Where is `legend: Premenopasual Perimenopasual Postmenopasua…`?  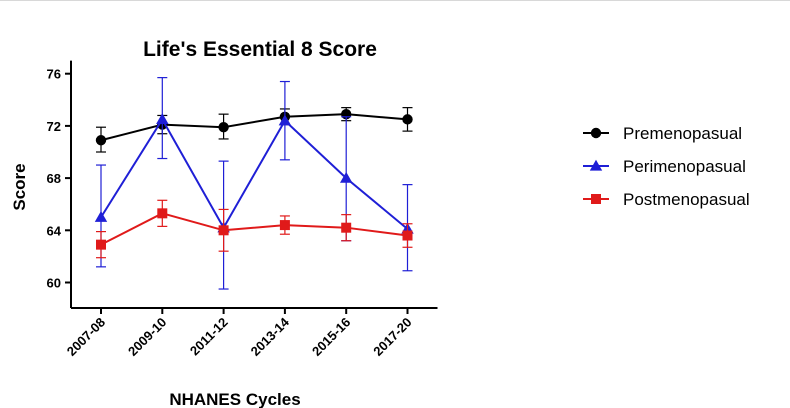
legend: Premenopasual Perimenopasual Postmenopasua… is located at coordinates (666, 166).